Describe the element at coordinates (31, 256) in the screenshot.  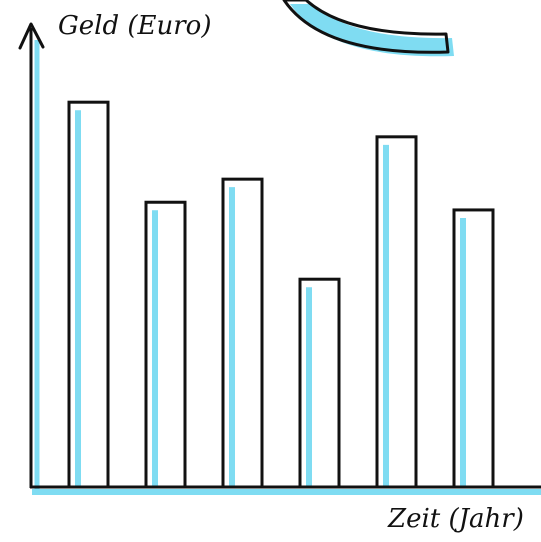
I see `y-axis` at that location.